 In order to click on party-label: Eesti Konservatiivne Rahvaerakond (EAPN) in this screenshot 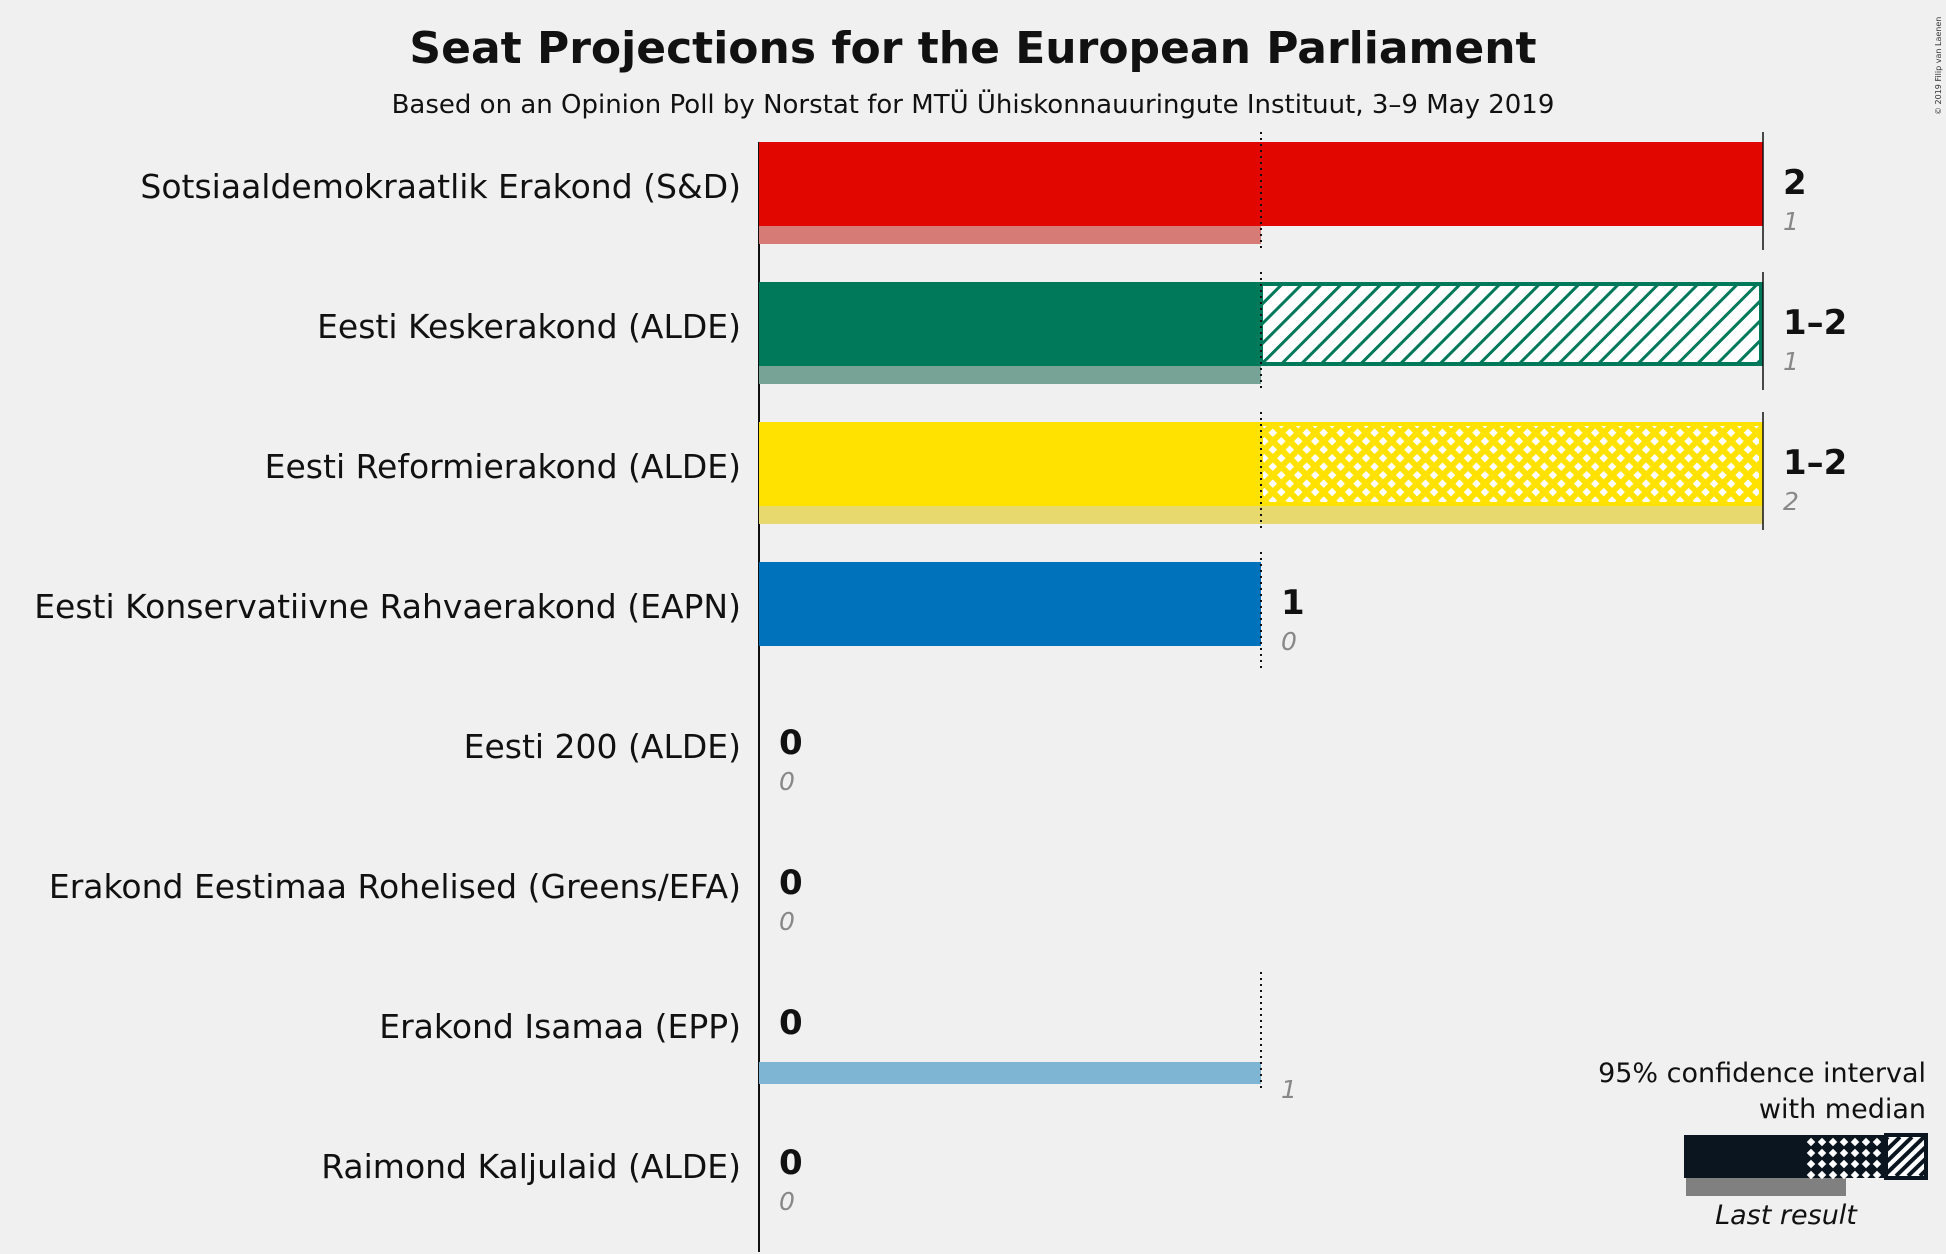, I will do `click(387, 606)`.